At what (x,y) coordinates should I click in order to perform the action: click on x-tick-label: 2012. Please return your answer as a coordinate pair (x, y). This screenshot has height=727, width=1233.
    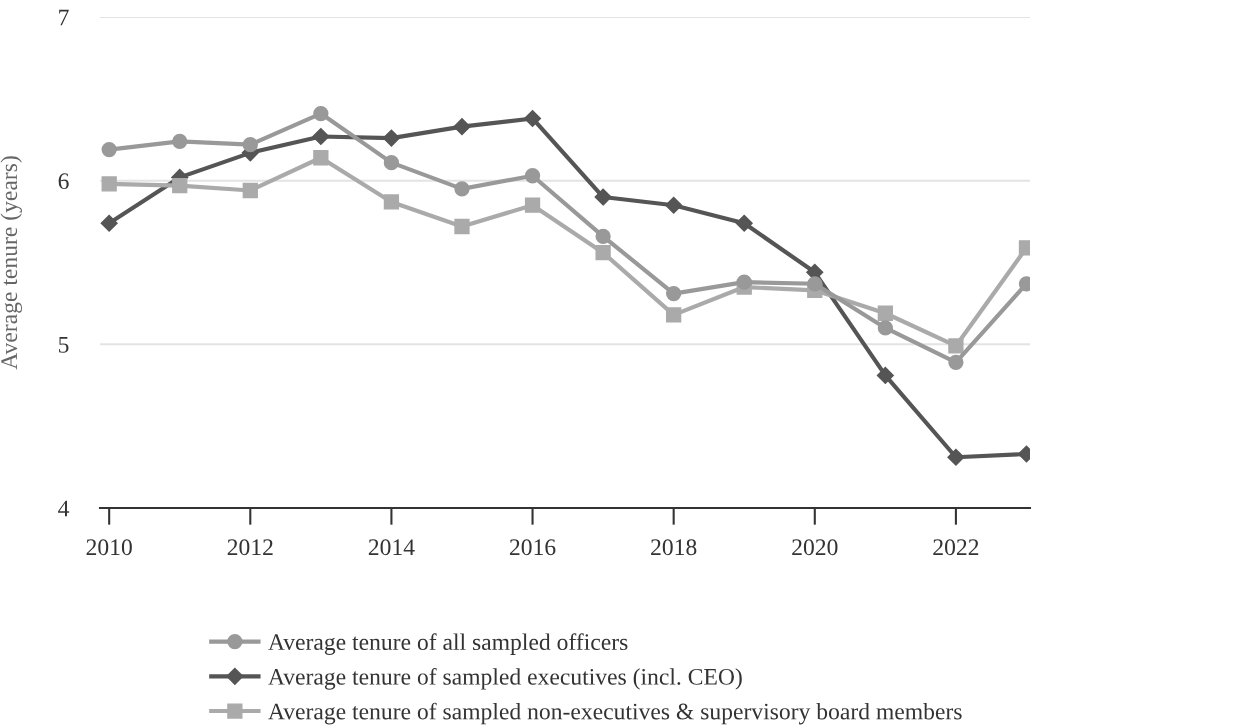
    Looking at the image, I should click on (250, 547).